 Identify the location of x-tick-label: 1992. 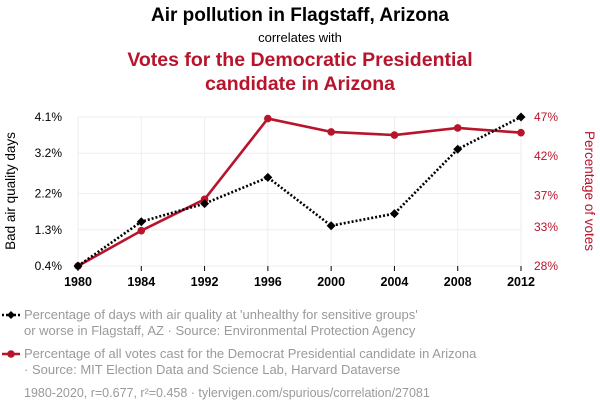
(205, 282).